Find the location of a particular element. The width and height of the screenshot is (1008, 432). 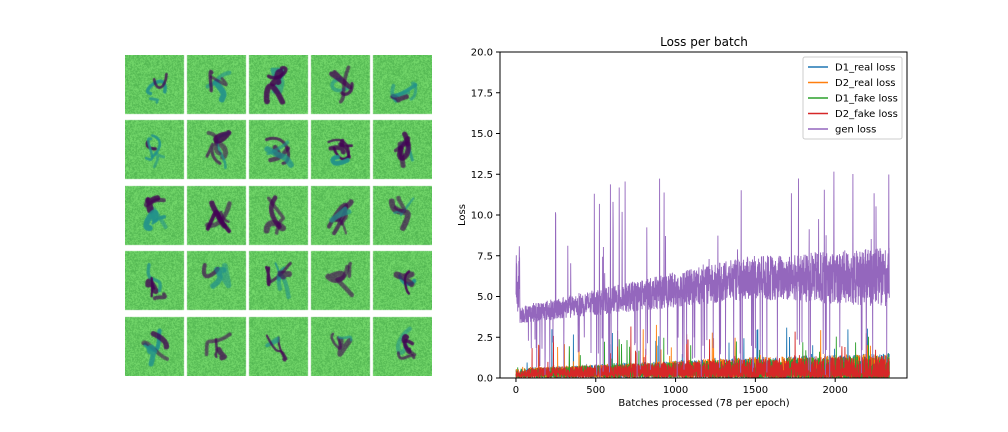

y-tick-label: 17.5 is located at coordinates (482, 93).